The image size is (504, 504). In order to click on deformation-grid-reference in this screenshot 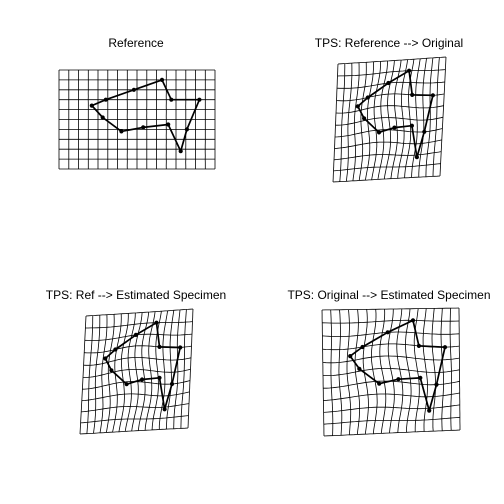, I will do `click(137, 119)`.